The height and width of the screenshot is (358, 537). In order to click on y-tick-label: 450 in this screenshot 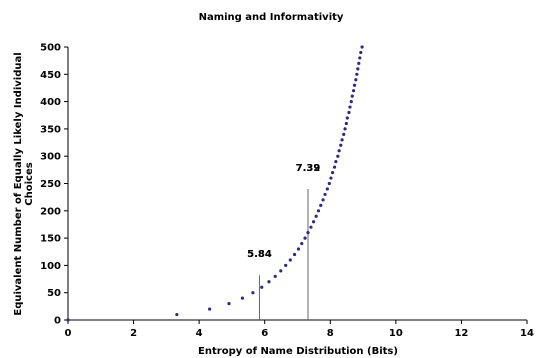, I will do `click(50, 75)`.